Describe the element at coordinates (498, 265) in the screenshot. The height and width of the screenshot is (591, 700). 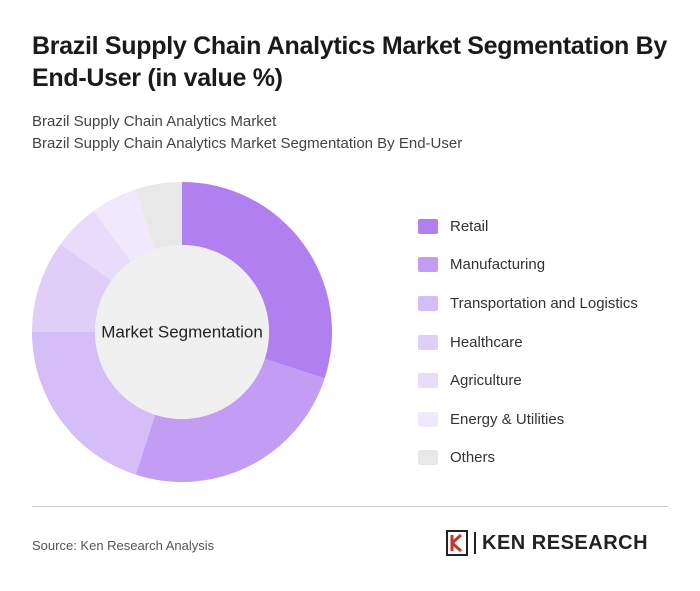
I see `legend-label: Manufacturing` at that location.